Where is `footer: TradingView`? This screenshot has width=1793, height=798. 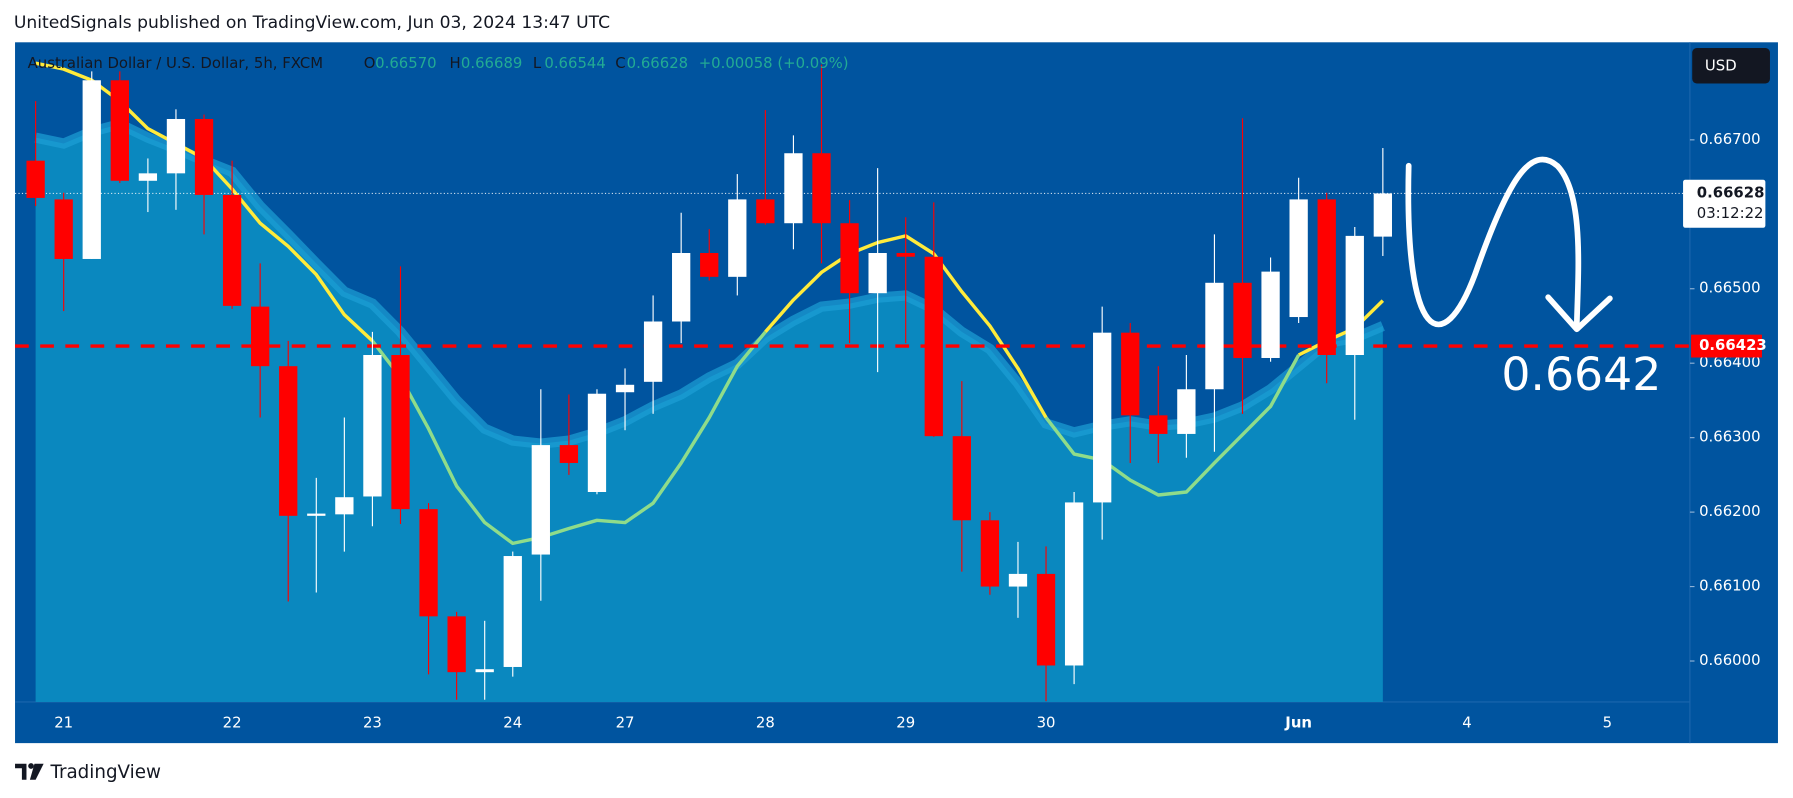
footer: TradingView is located at coordinates (105, 772).